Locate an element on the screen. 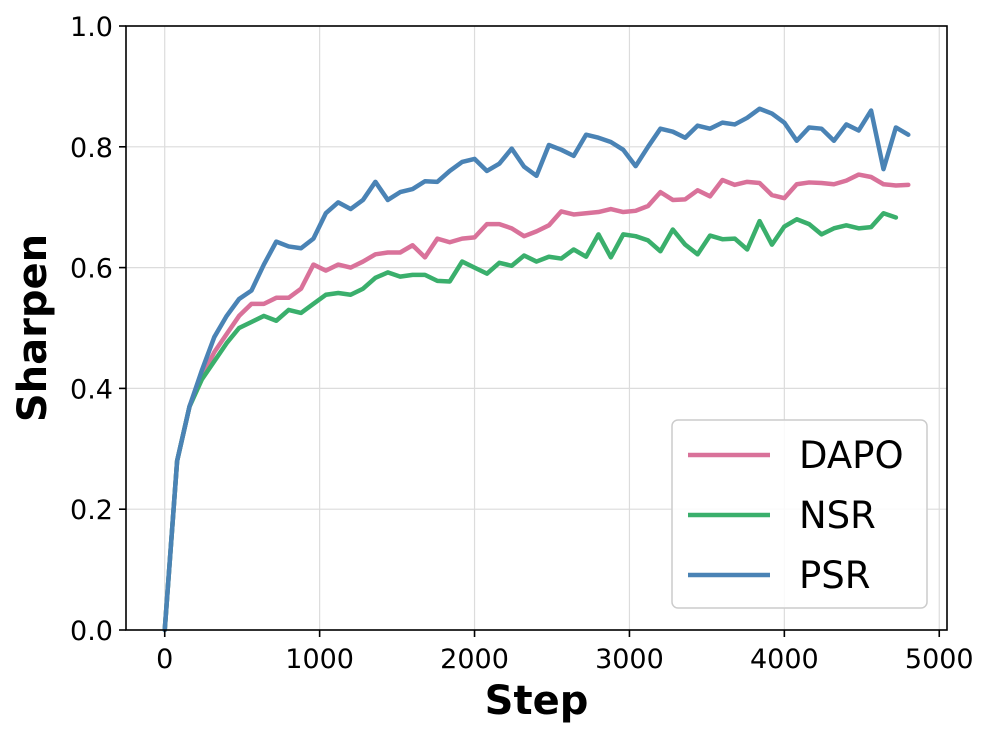 The width and height of the screenshot is (996, 736). x-tick-label: 5000 is located at coordinates (939, 659).